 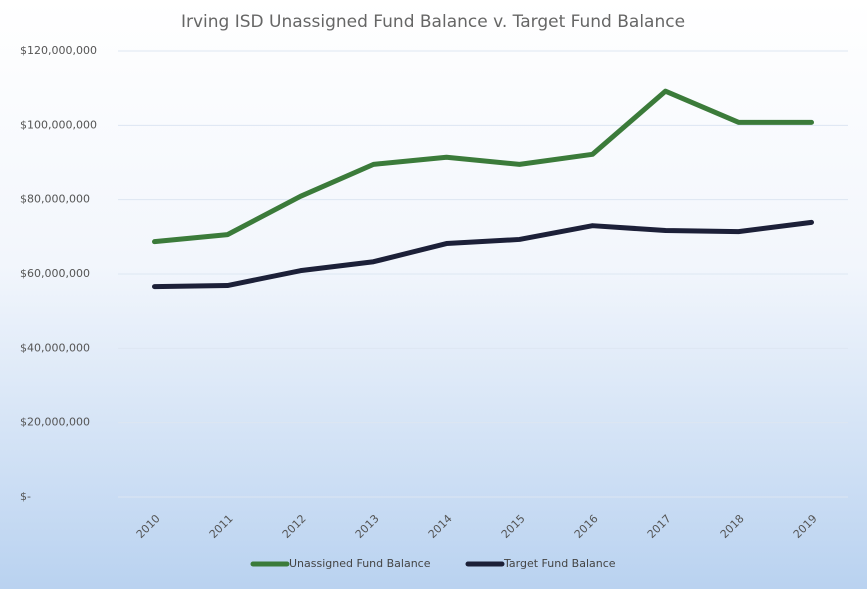 I want to click on y-tick-label: $100,000,000, so click(x=58, y=124).